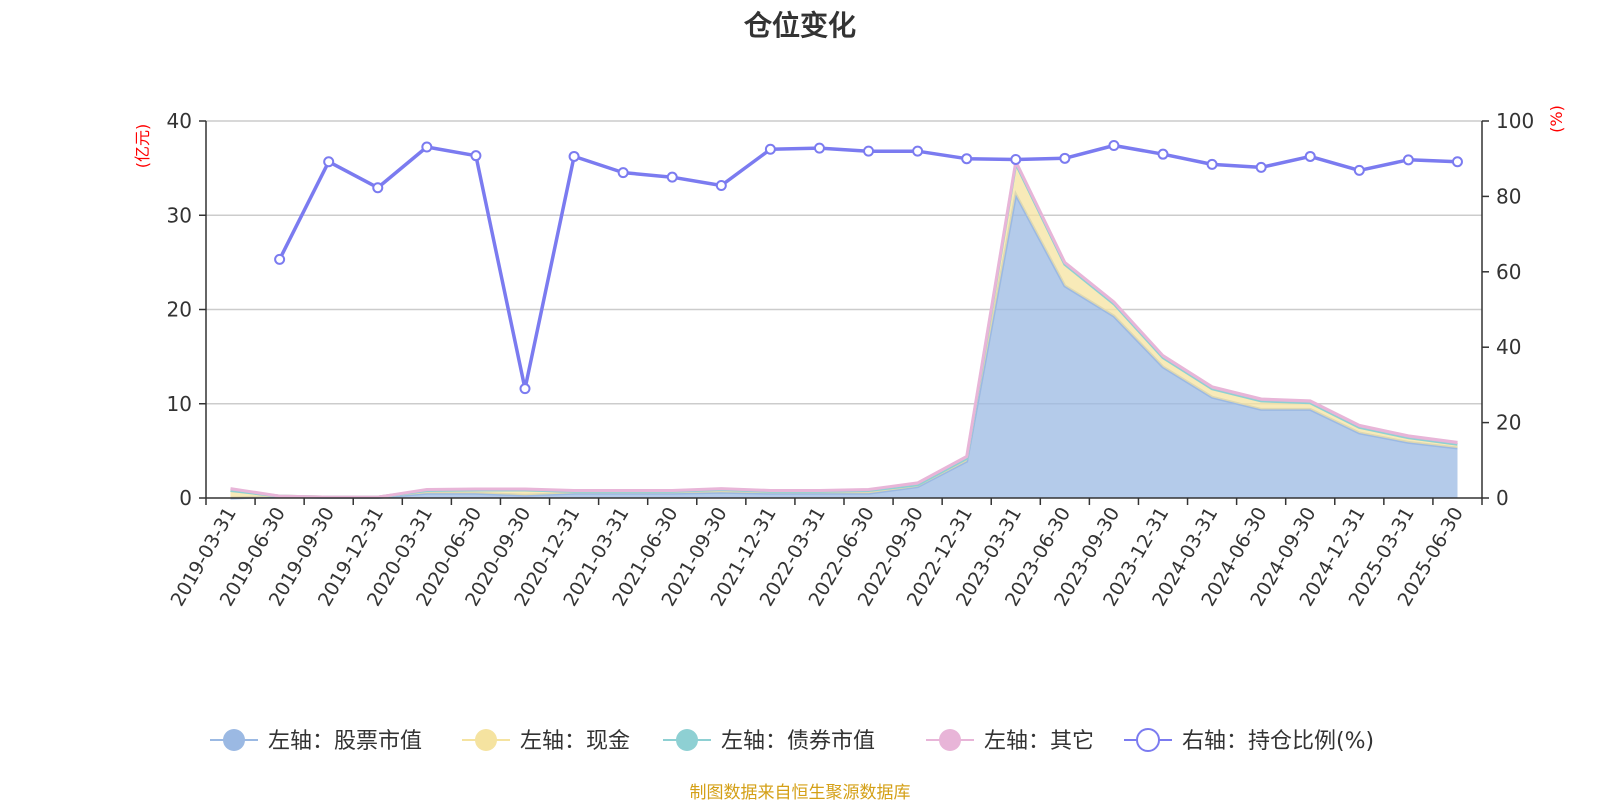 Image resolution: width=1600 pixels, height=803 pixels. What do you see at coordinates (799, 25) in the screenshot?
I see `chart-title: 仓位变化` at bounding box center [799, 25].